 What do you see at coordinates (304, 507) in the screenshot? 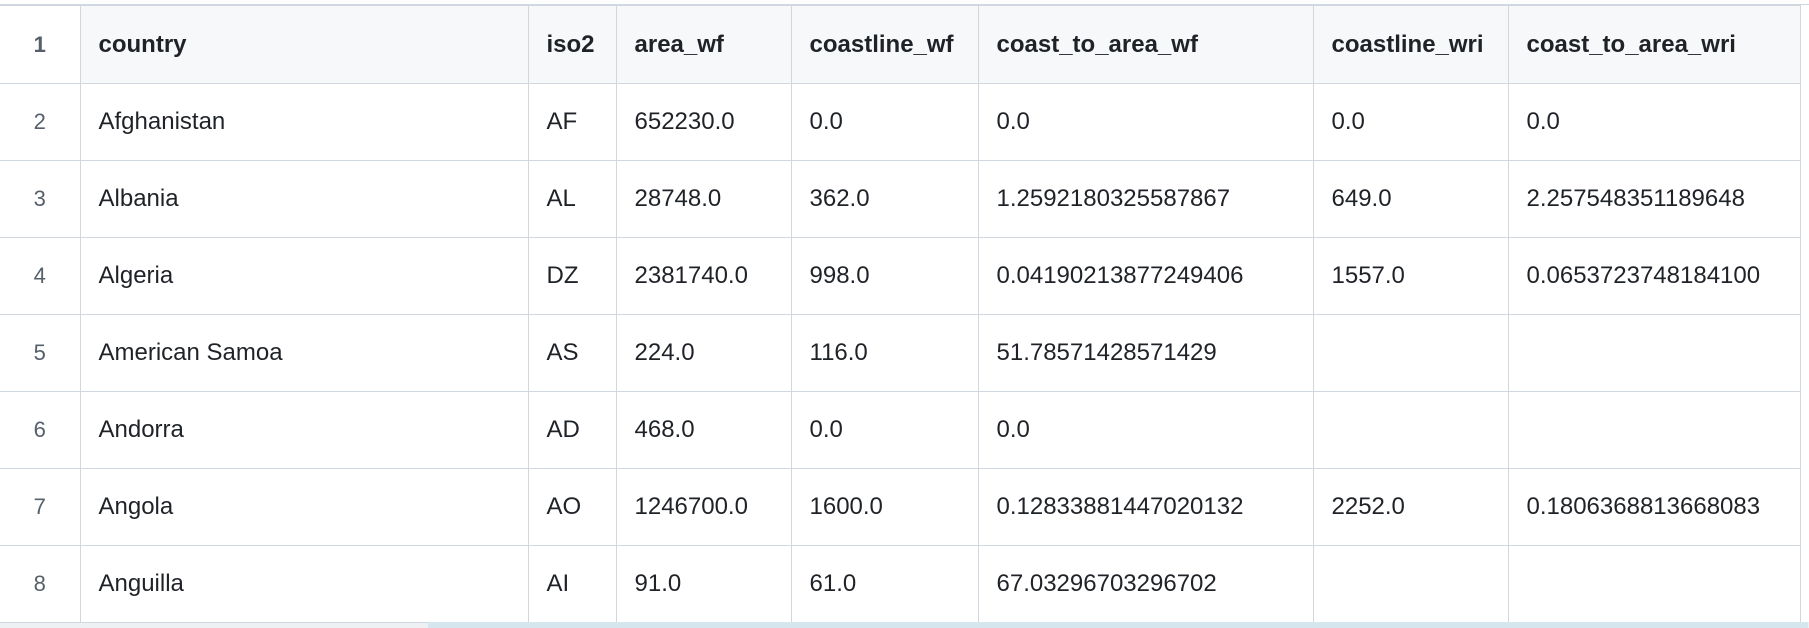
I see `table-cell: Angola` at bounding box center [304, 507].